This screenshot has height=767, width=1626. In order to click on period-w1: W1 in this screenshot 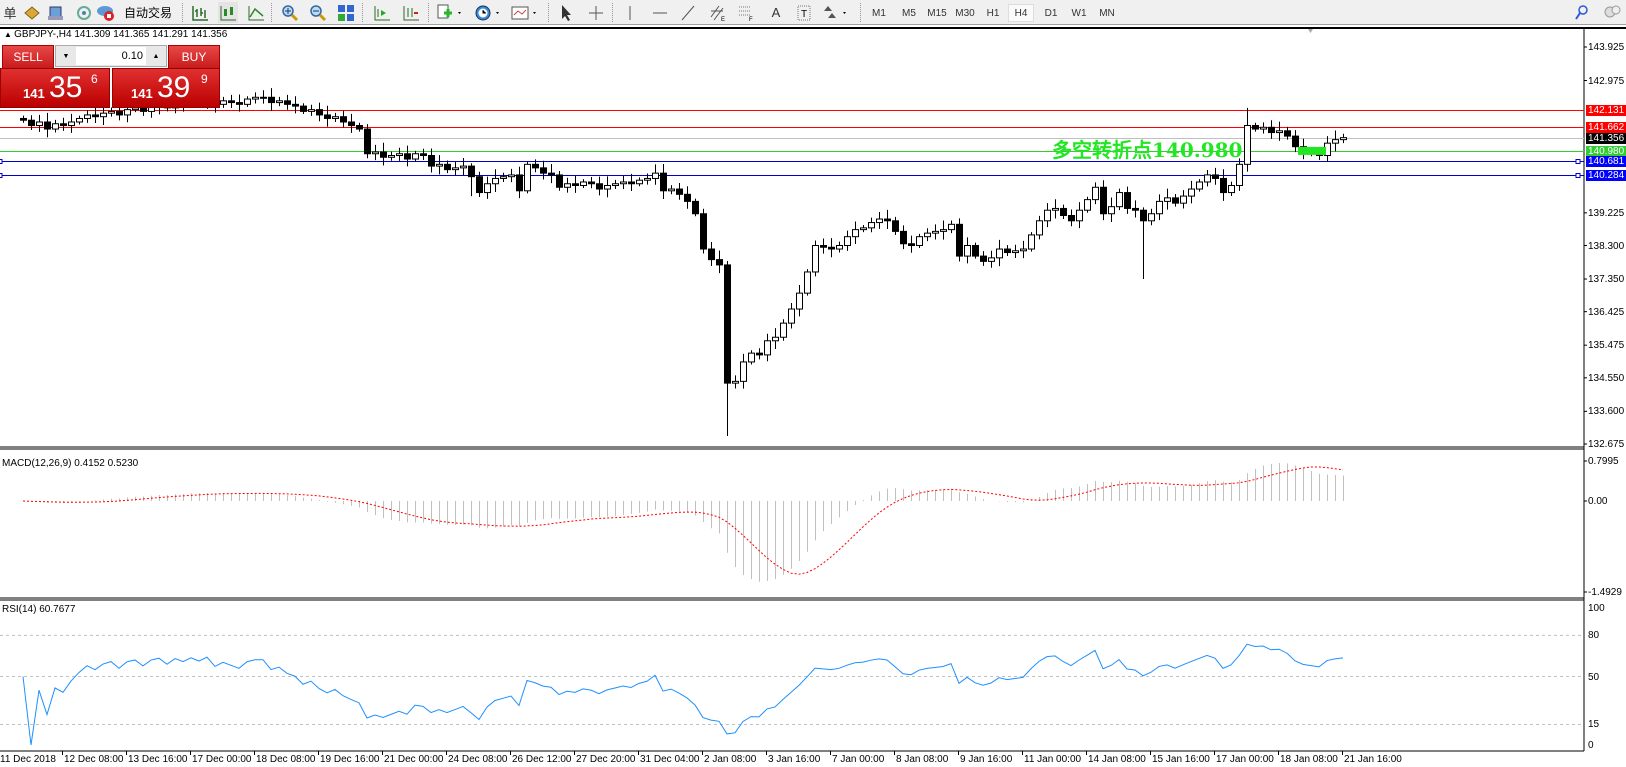, I will do `click(1079, 13)`.